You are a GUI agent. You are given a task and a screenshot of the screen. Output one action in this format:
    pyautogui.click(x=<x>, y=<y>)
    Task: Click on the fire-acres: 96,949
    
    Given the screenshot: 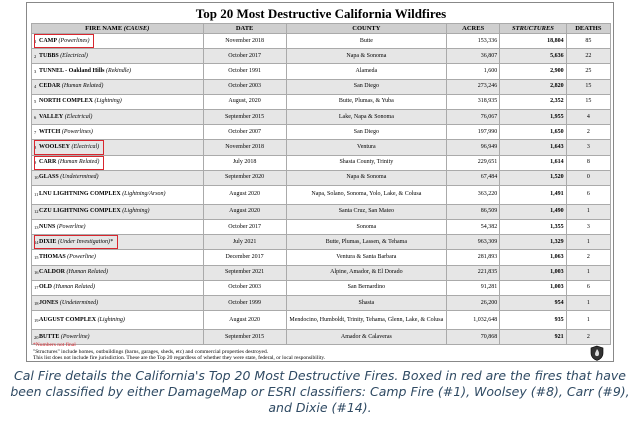 What is the action you would take?
    pyautogui.click(x=473, y=147)
    